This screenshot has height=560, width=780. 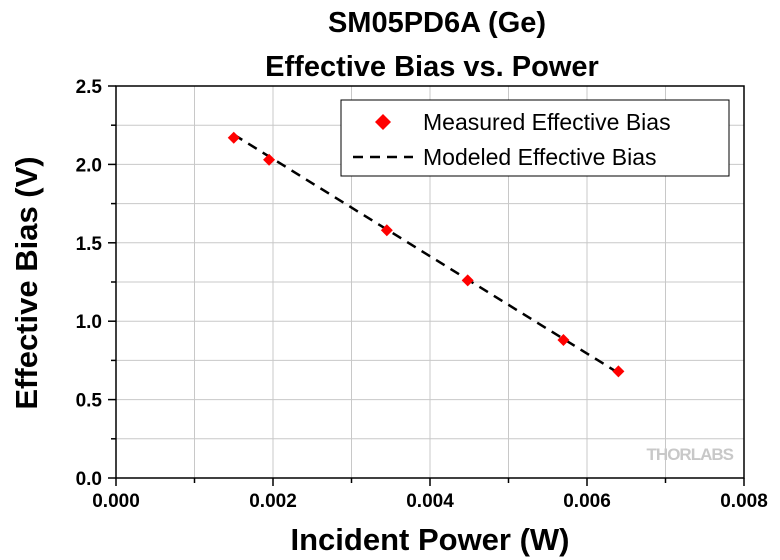 I want to click on legend-label-modeled: Modeled Effective Bias, so click(x=540, y=157).